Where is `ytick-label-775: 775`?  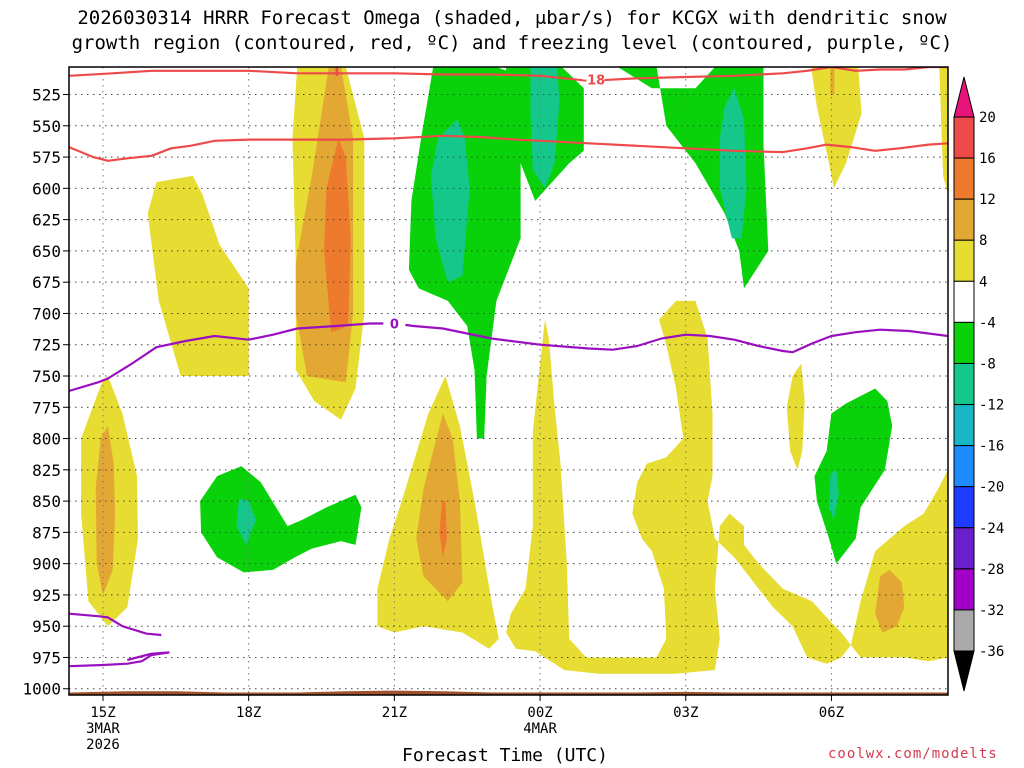 ytick-label-775: 775 is located at coordinates (46, 407).